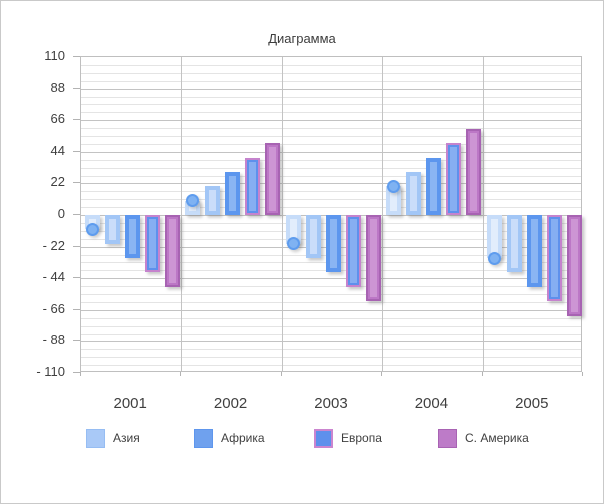 Image resolution: width=604 pixels, height=504 pixels. What do you see at coordinates (514, 244) in the screenshot?
I see `bar-Азия-2005` at bounding box center [514, 244].